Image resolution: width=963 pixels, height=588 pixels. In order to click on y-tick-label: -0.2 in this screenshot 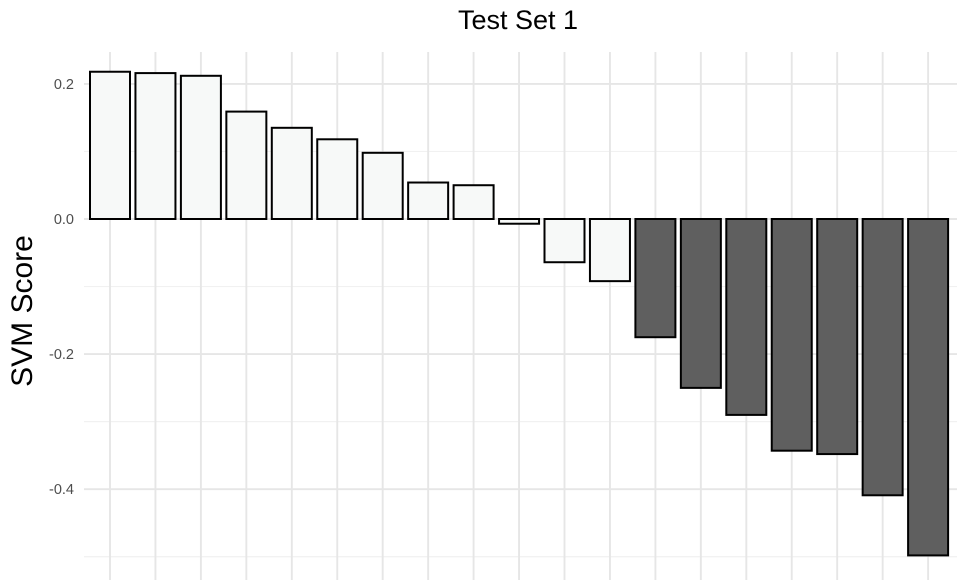, I will do `click(61, 355)`.